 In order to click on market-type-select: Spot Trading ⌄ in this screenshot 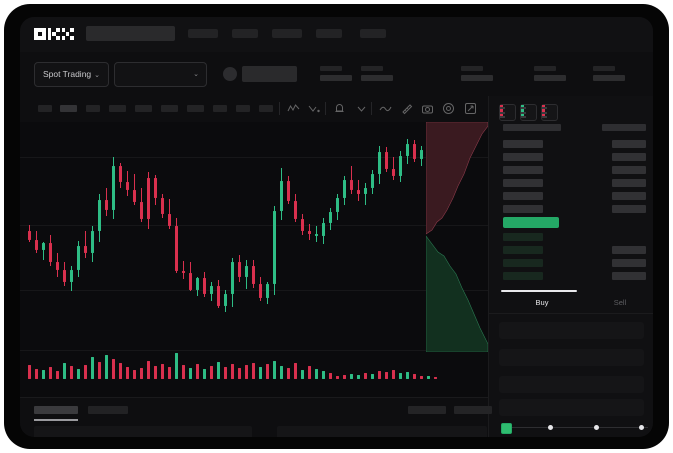, I will do `click(71, 74)`.